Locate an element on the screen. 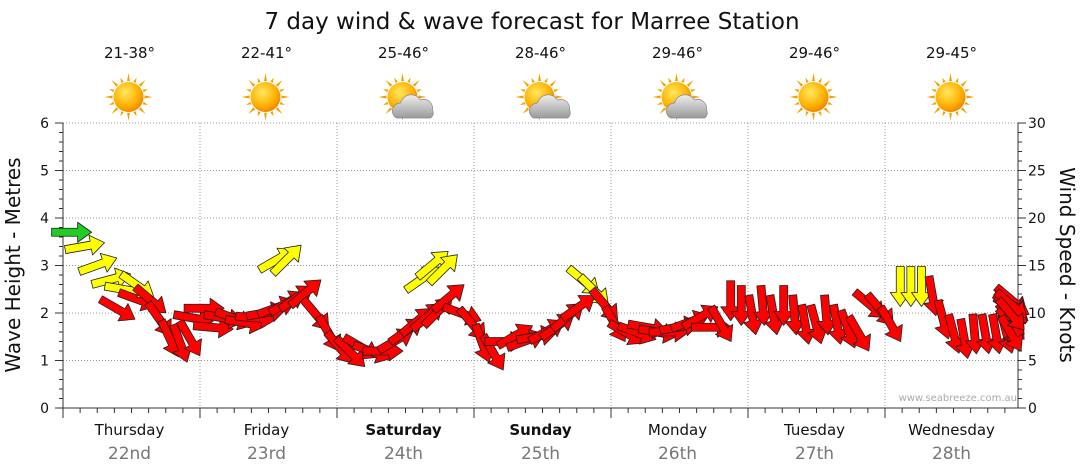  day-name-label: Monday is located at coordinates (677, 430).